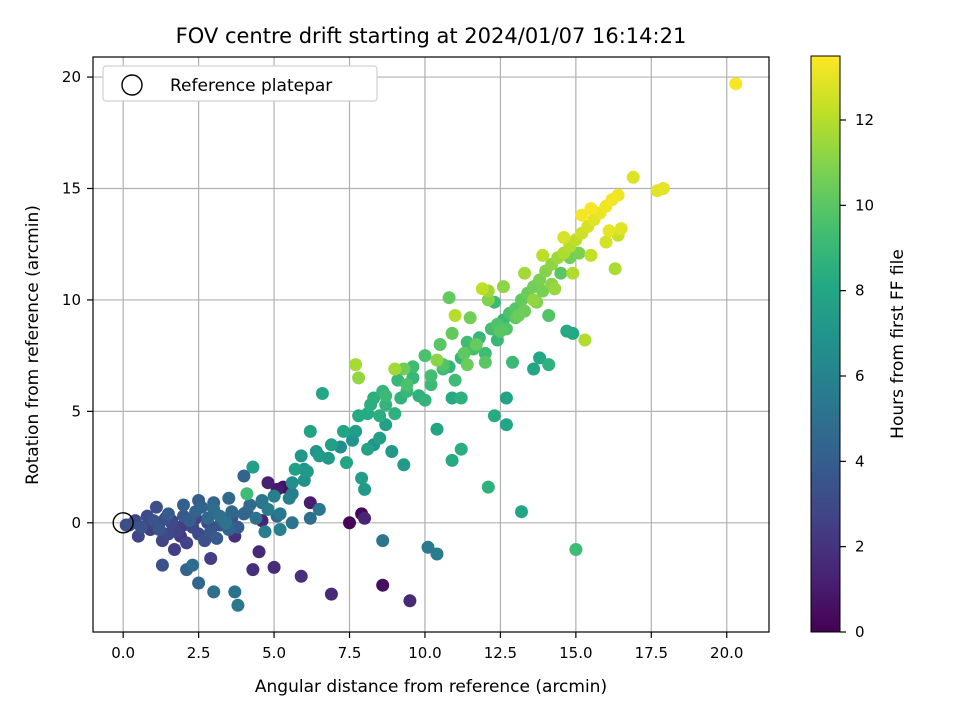 The width and height of the screenshot is (960, 720). Describe the element at coordinates (651, 653) in the screenshot. I see `x-tick-label: 17.5` at that location.